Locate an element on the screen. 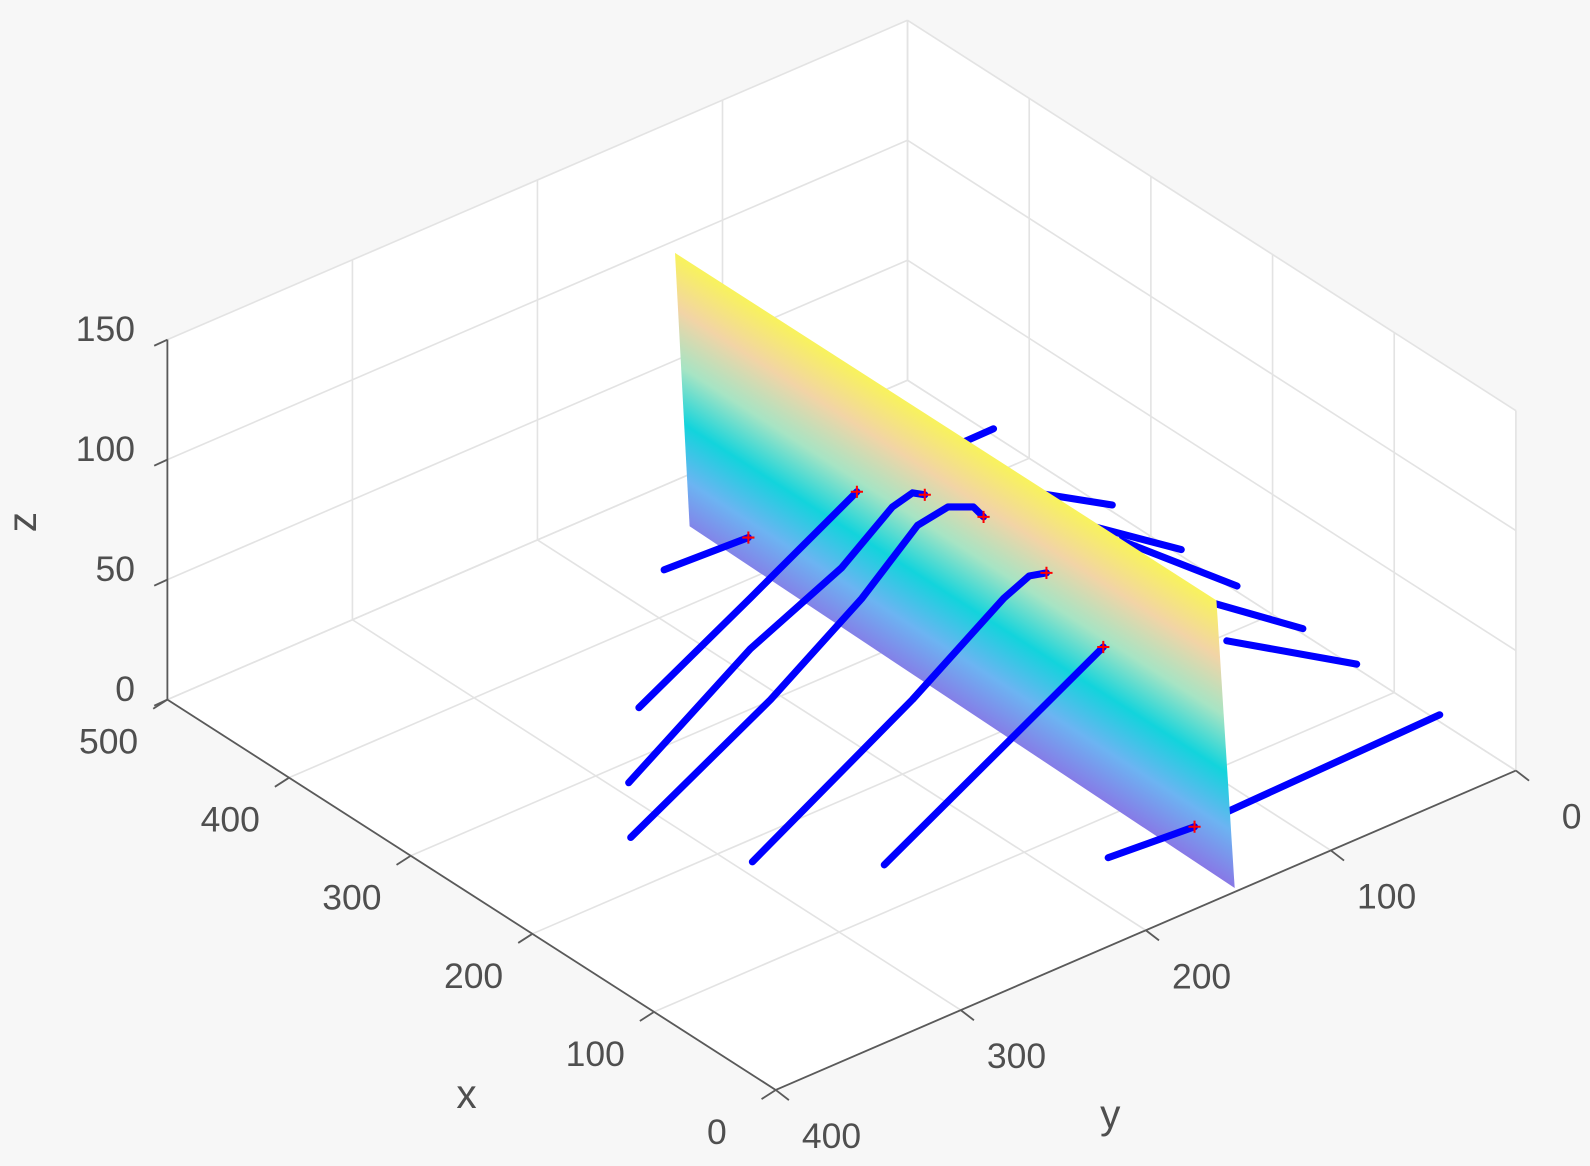 This screenshot has height=1166, width=1590. x-tick-label: 500 is located at coordinates (108, 742).